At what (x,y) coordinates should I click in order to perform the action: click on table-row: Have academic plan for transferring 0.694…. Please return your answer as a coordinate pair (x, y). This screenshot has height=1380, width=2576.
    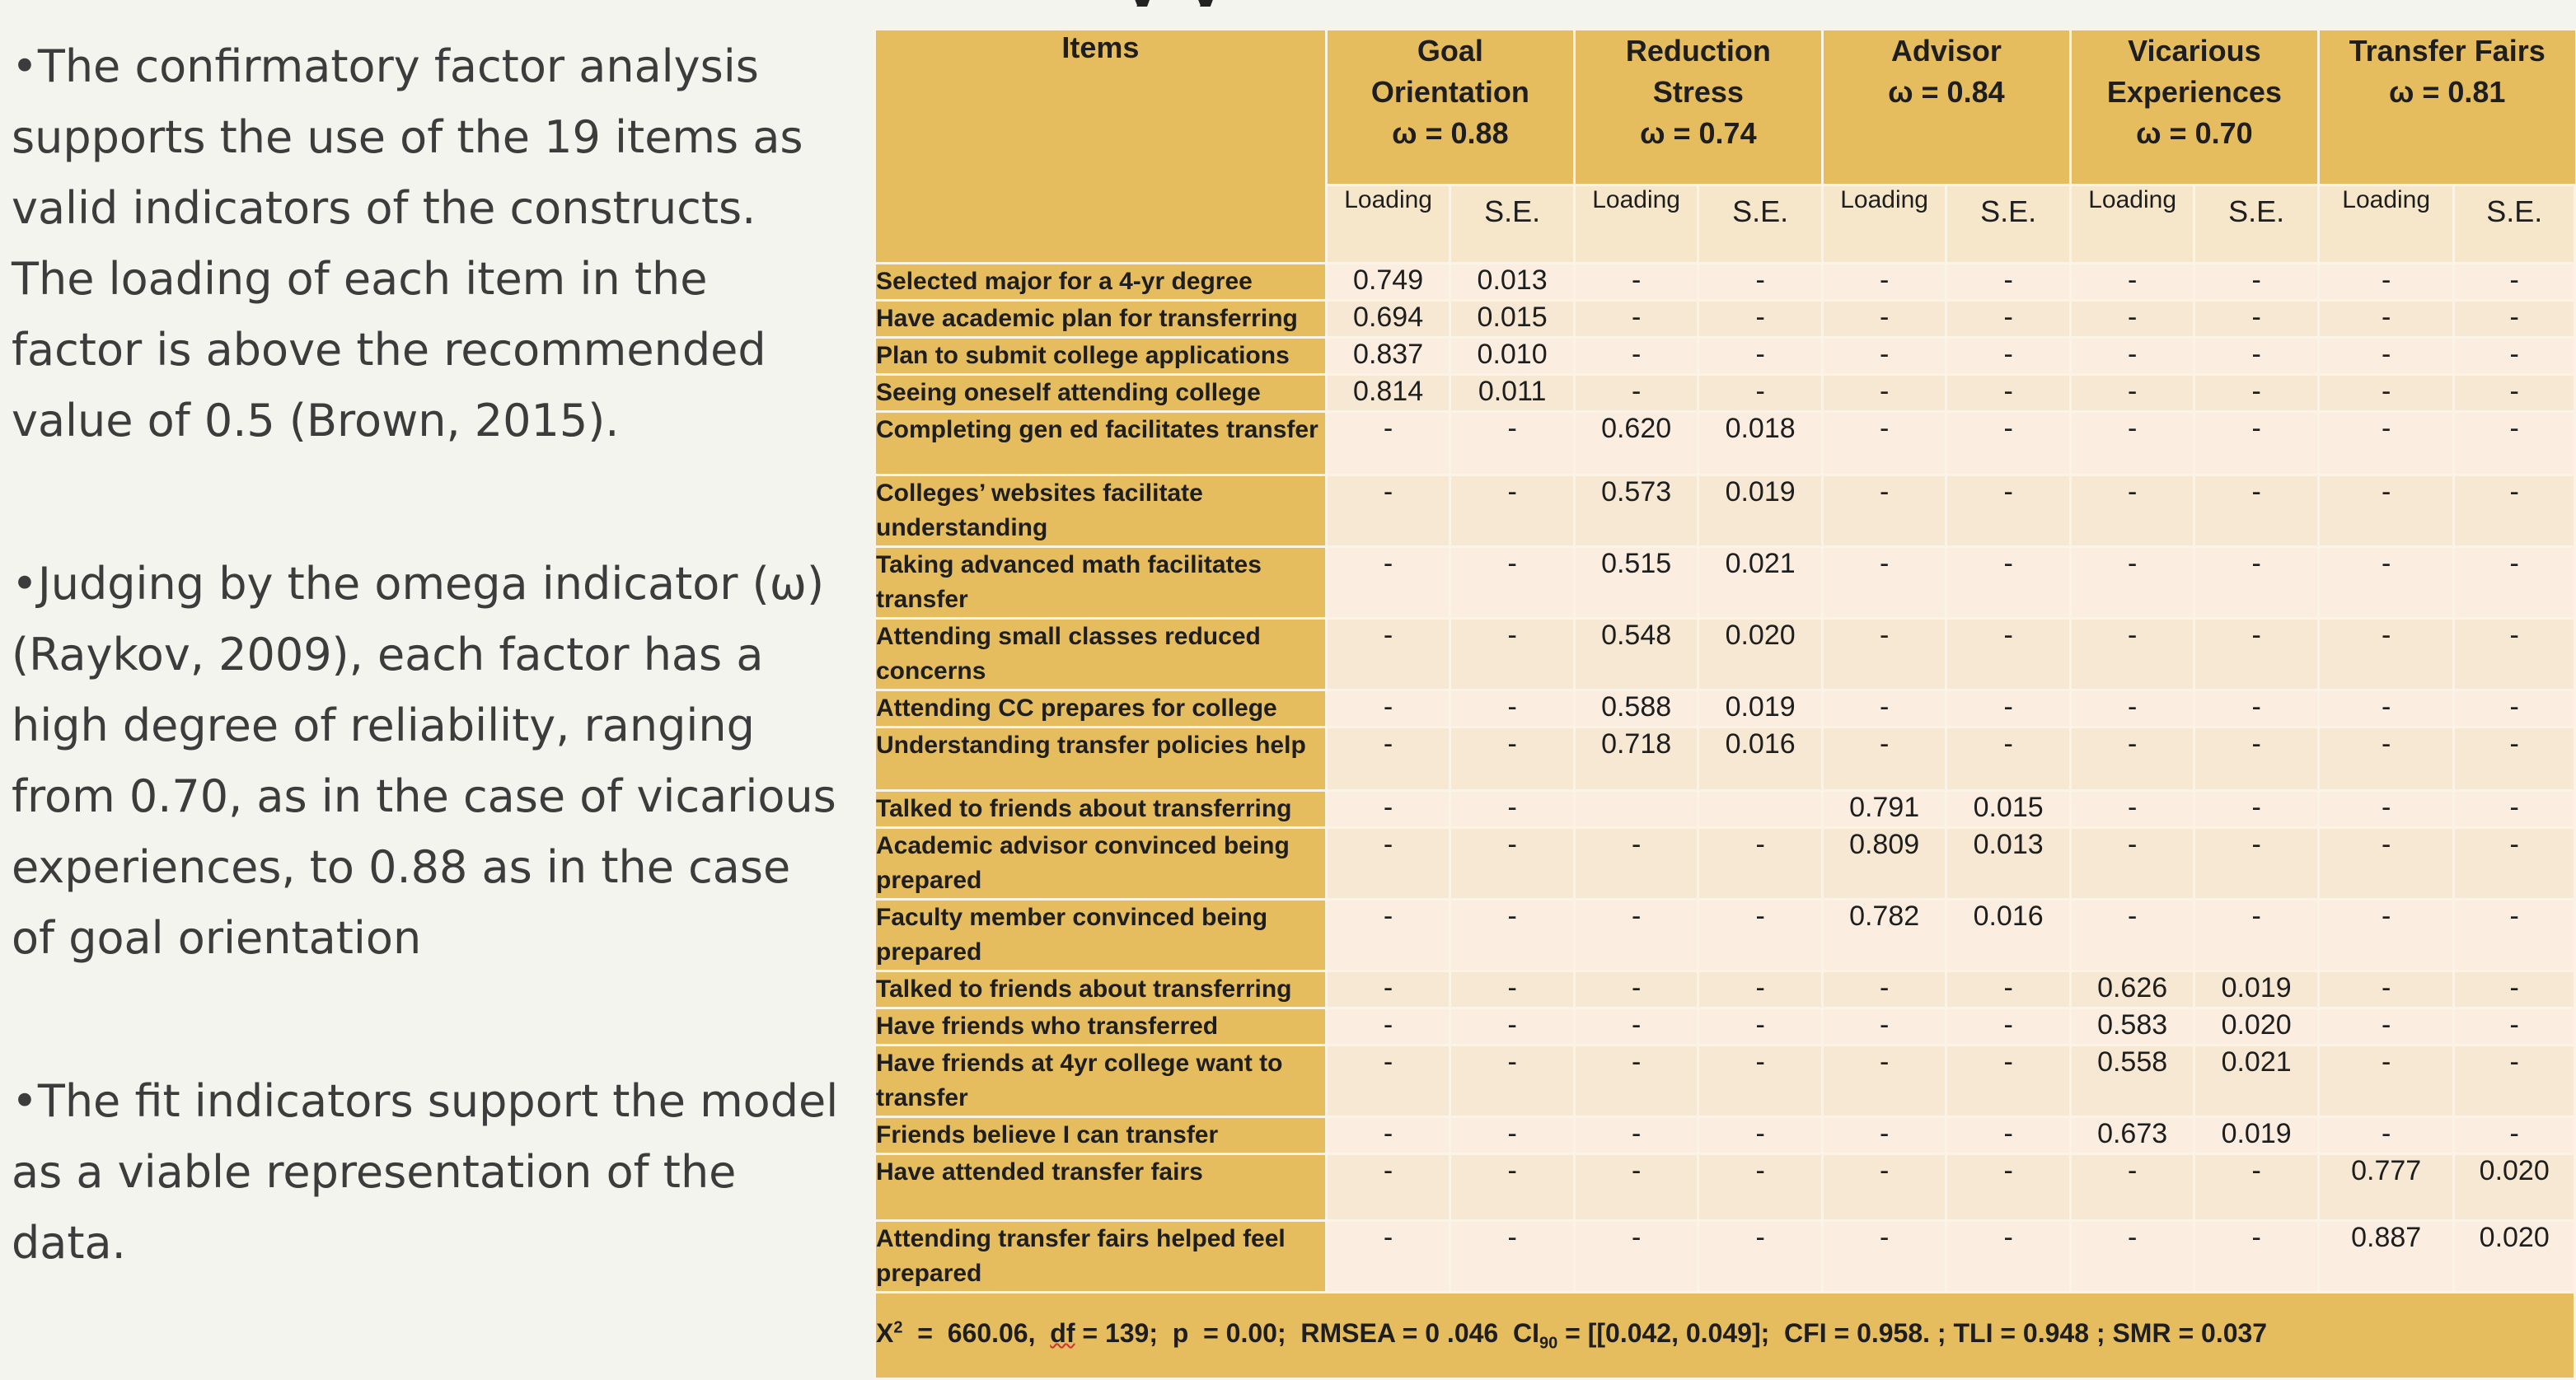
    Looking at the image, I should click on (1724, 319).